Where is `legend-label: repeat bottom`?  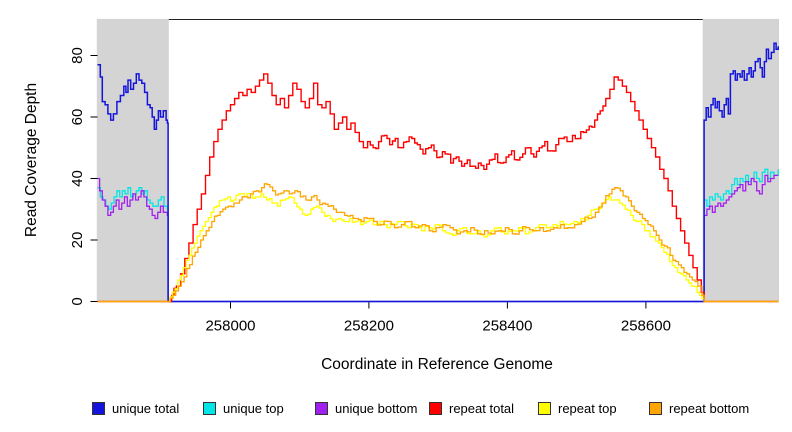
legend-label: repeat bottom is located at coordinates (709, 408).